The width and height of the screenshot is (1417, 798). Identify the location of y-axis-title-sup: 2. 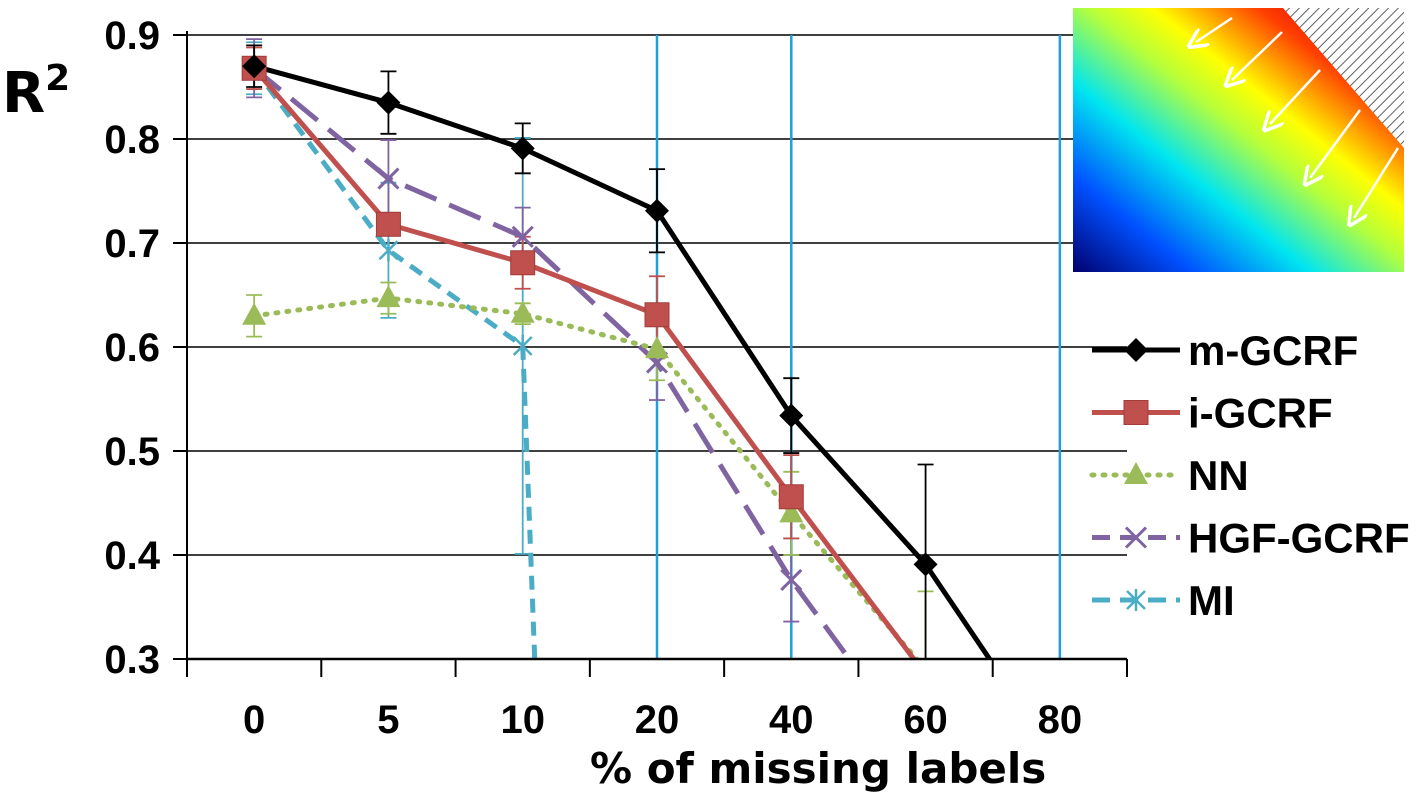
(57, 78).